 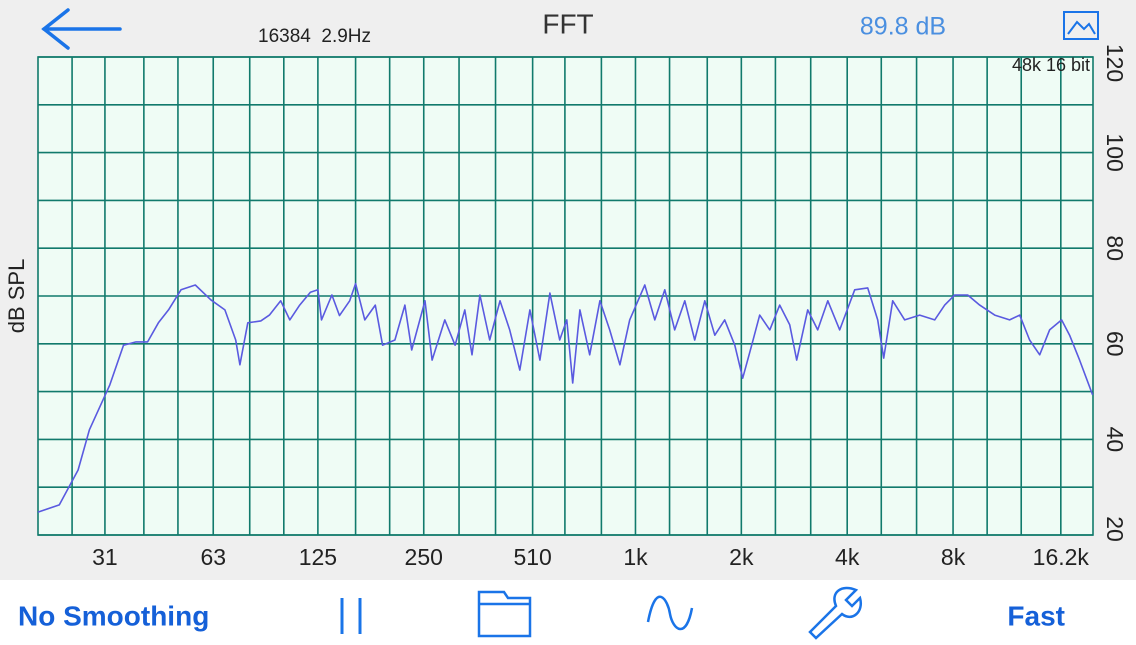 What do you see at coordinates (1081, 25) in the screenshot?
I see `image-button` at bounding box center [1081, 25].